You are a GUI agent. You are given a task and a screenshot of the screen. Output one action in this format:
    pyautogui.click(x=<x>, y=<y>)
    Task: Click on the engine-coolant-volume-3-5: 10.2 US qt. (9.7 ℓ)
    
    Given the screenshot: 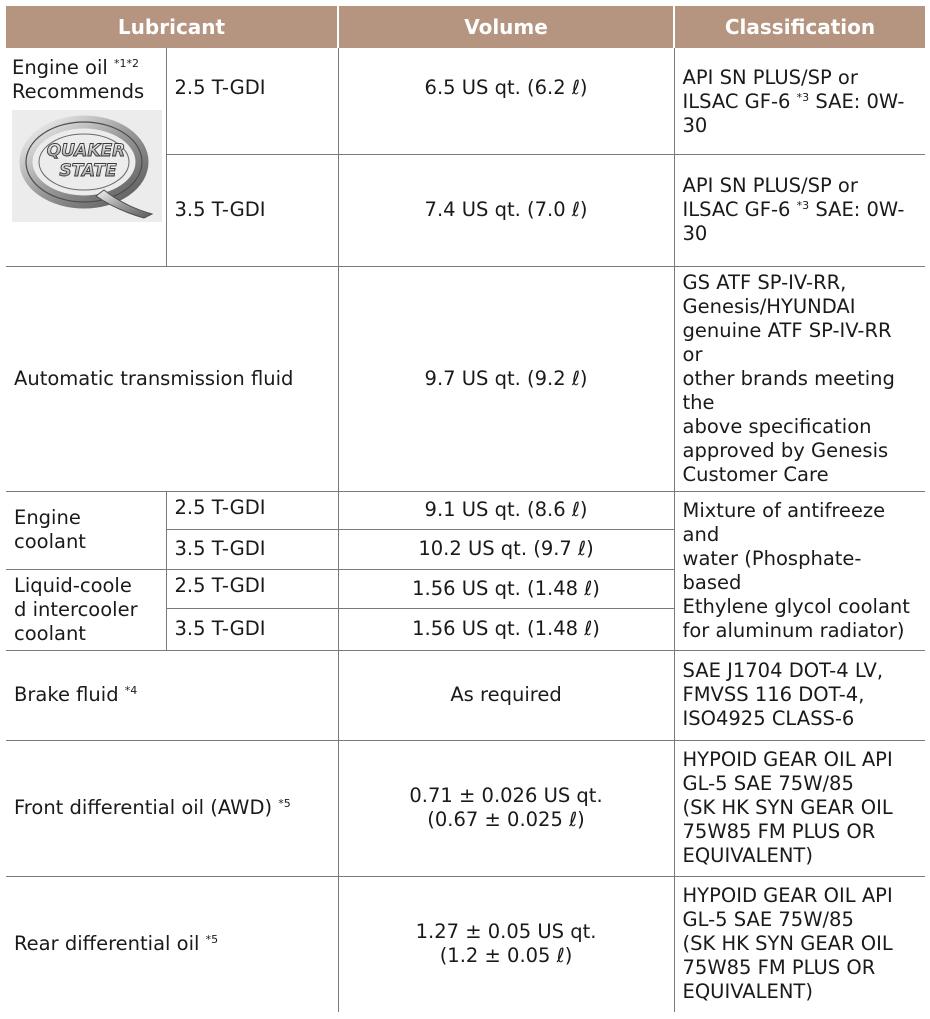 What is the action you would take?
    pyautogui.click(x=506, y=549)
    